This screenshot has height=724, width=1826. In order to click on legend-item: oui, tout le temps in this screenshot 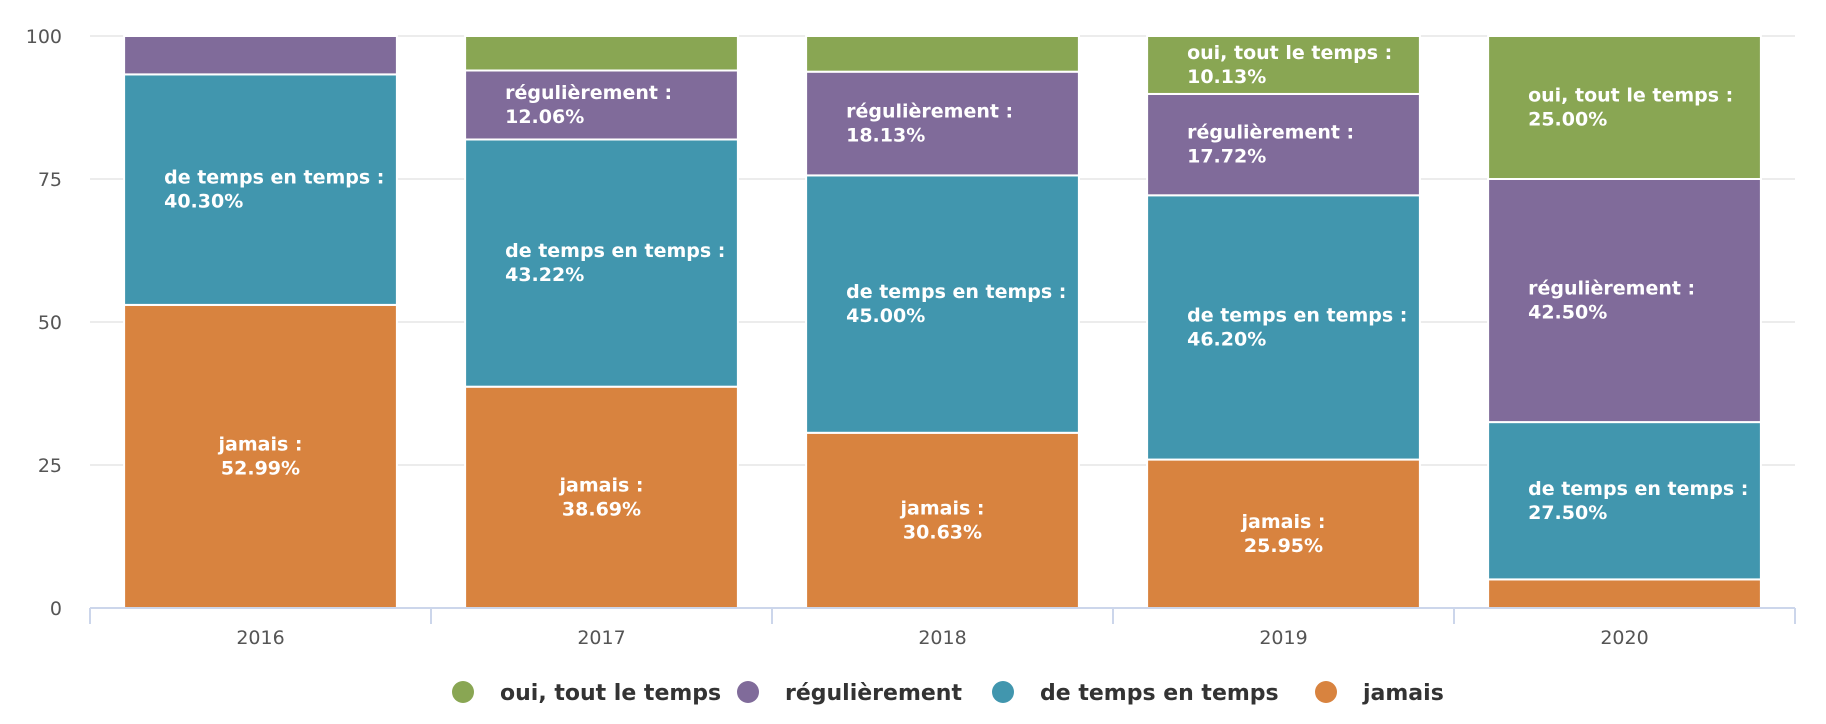, I will do `click(586, 693)`.